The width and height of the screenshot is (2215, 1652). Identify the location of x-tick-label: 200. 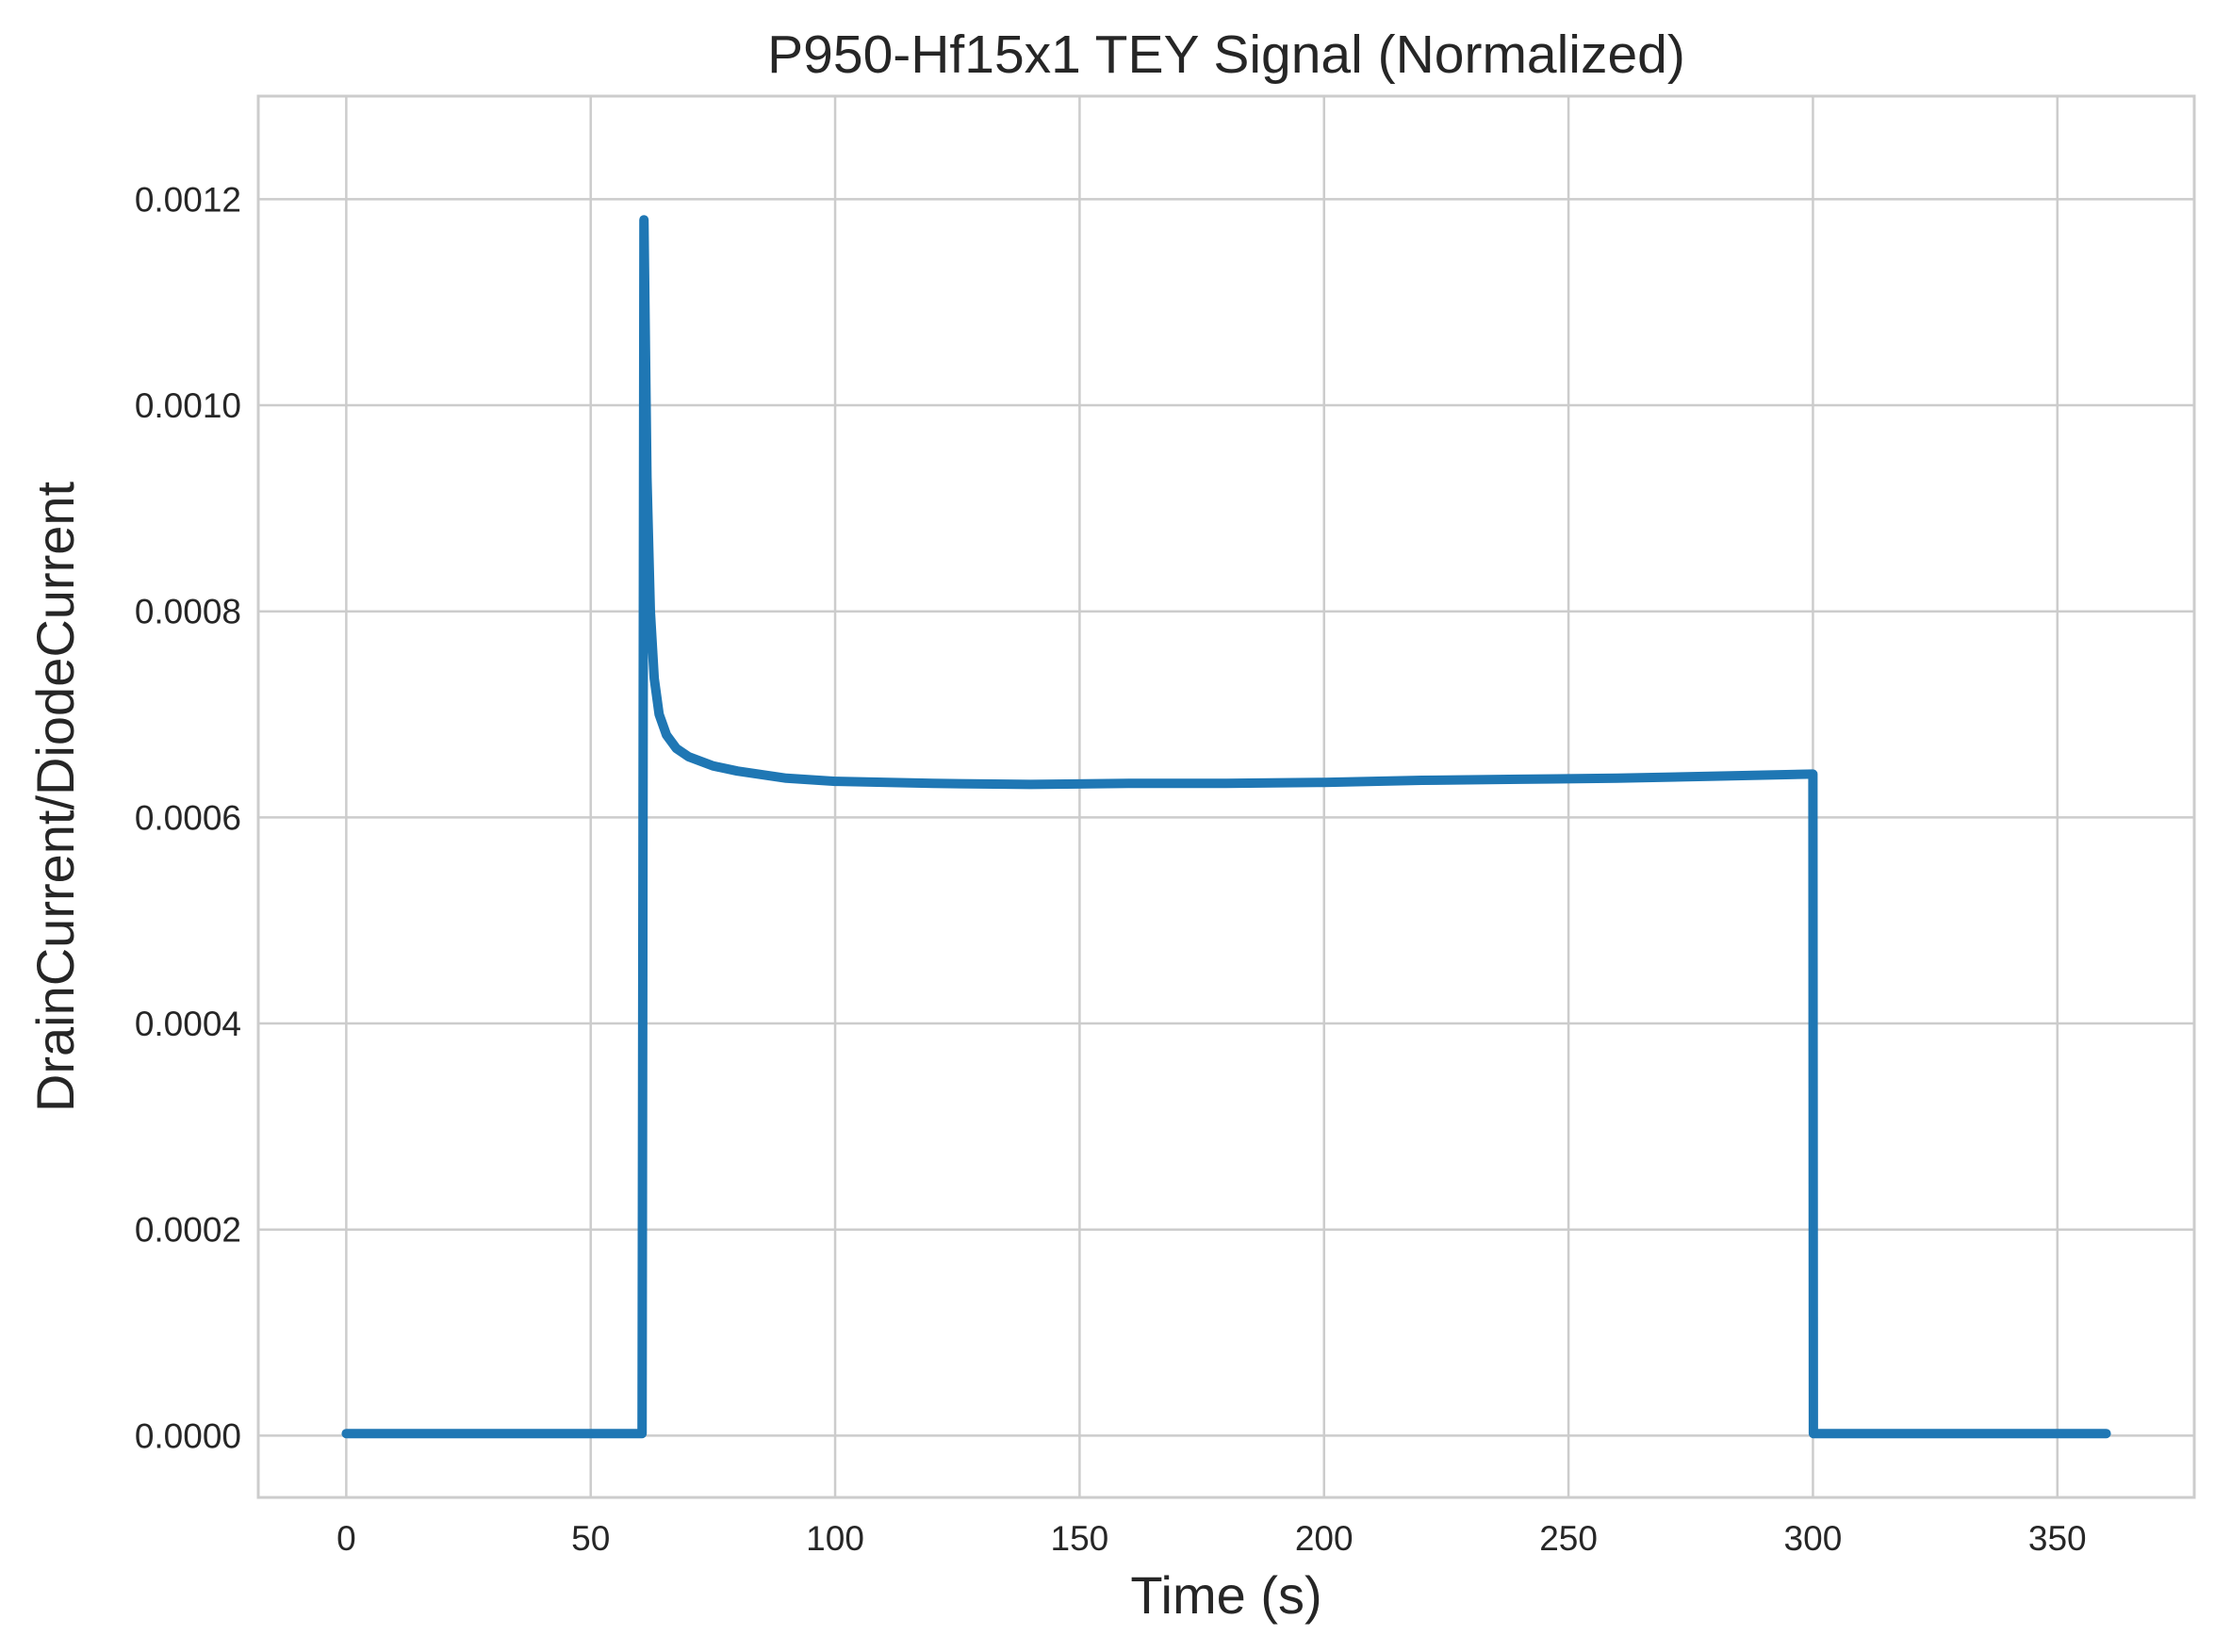
(1324, 1539).